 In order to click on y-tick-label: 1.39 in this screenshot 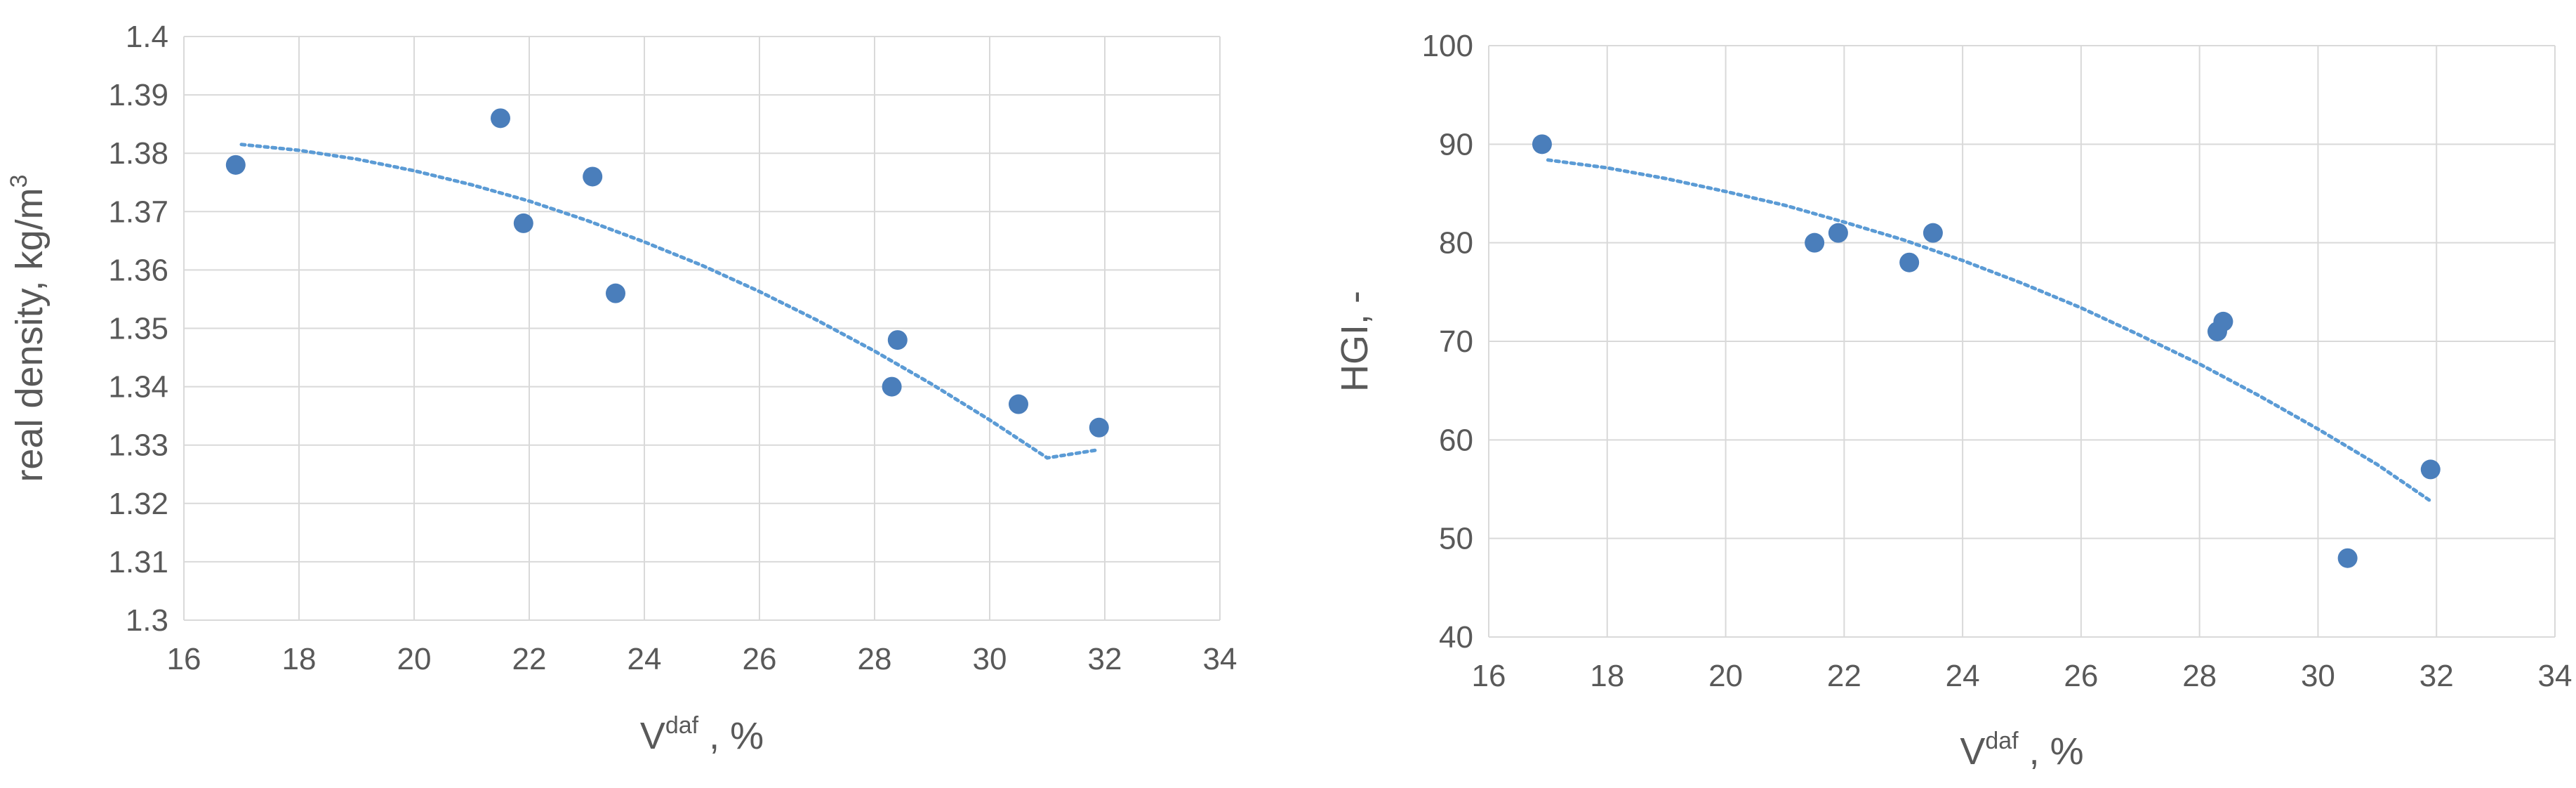, I will do `click(138, 95)`.